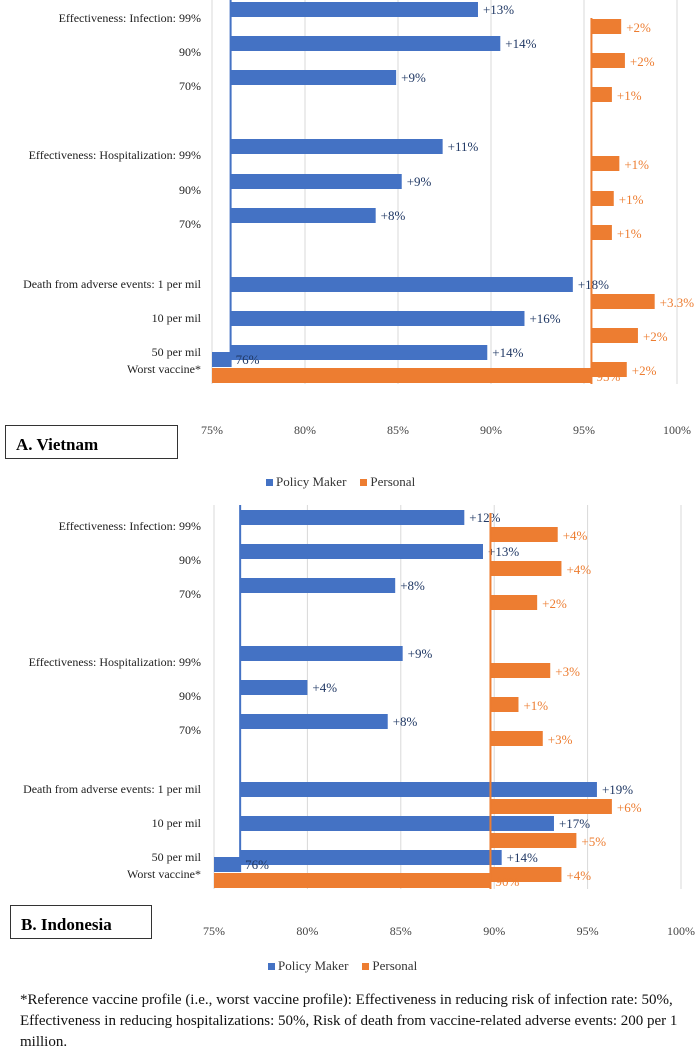 The width and height of the screenshot is (698, 1061). Describe the element at coordinates (164, 874) in the screenshot. I see `category-label: Worst vaccine*` at that location.